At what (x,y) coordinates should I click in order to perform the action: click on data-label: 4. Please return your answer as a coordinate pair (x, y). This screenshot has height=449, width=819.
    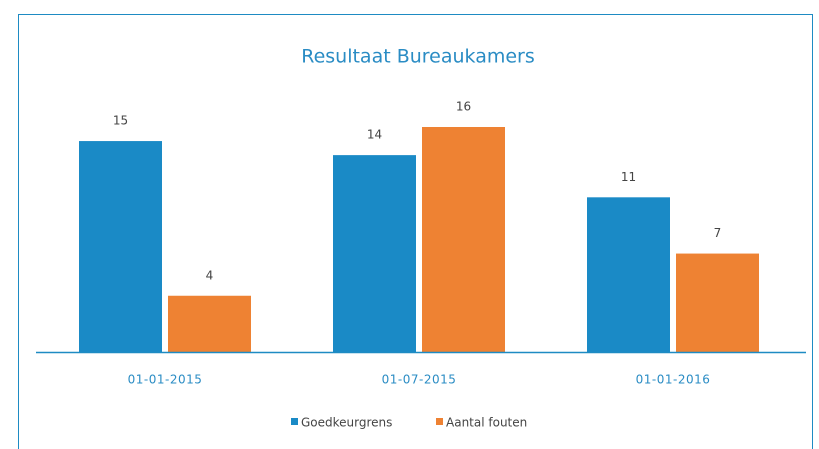
    Looking at the image, I should click on (210, 275).